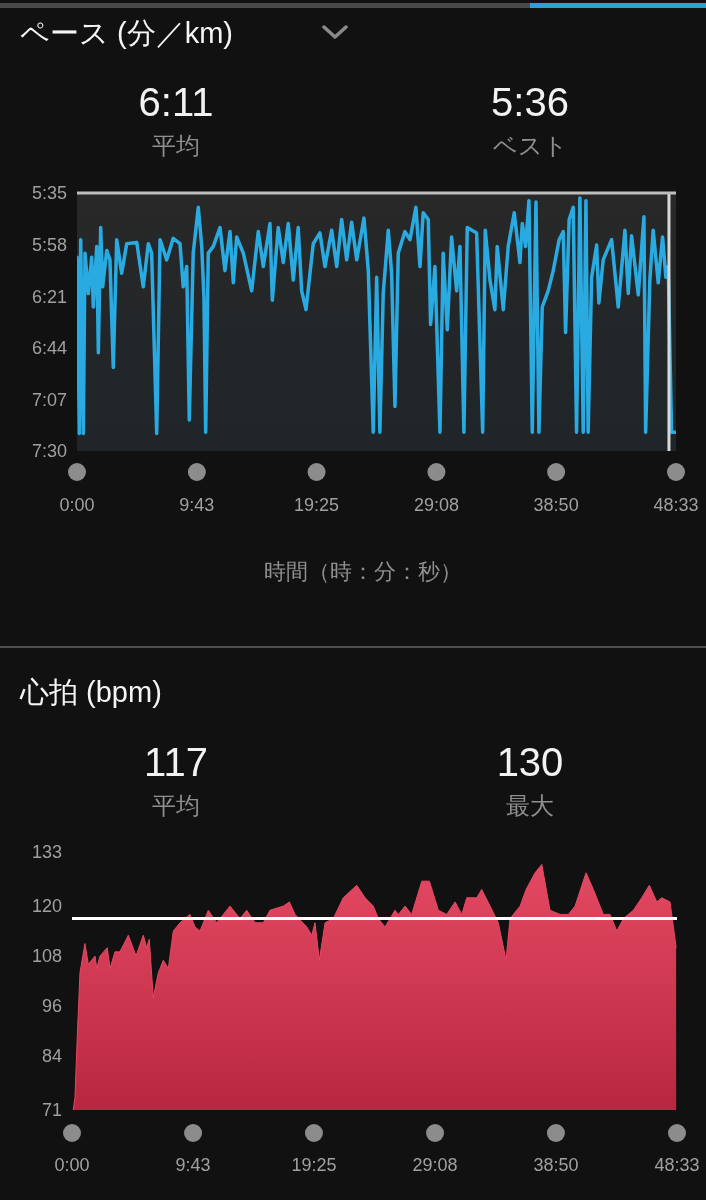 The image size is (706, 1200). I want to click on y-tick-label: 133, so click(46, 852).